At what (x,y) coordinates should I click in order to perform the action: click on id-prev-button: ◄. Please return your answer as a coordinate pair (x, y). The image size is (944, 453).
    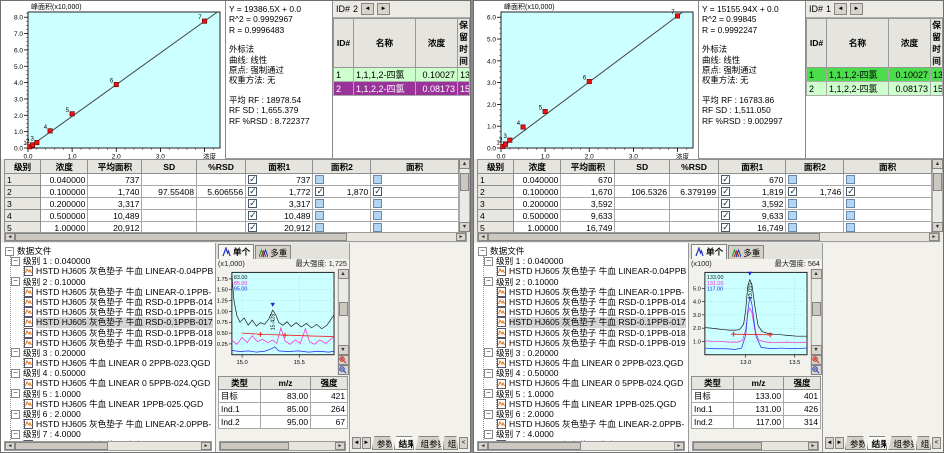
    Looking at the image, I should click on (841, 9).